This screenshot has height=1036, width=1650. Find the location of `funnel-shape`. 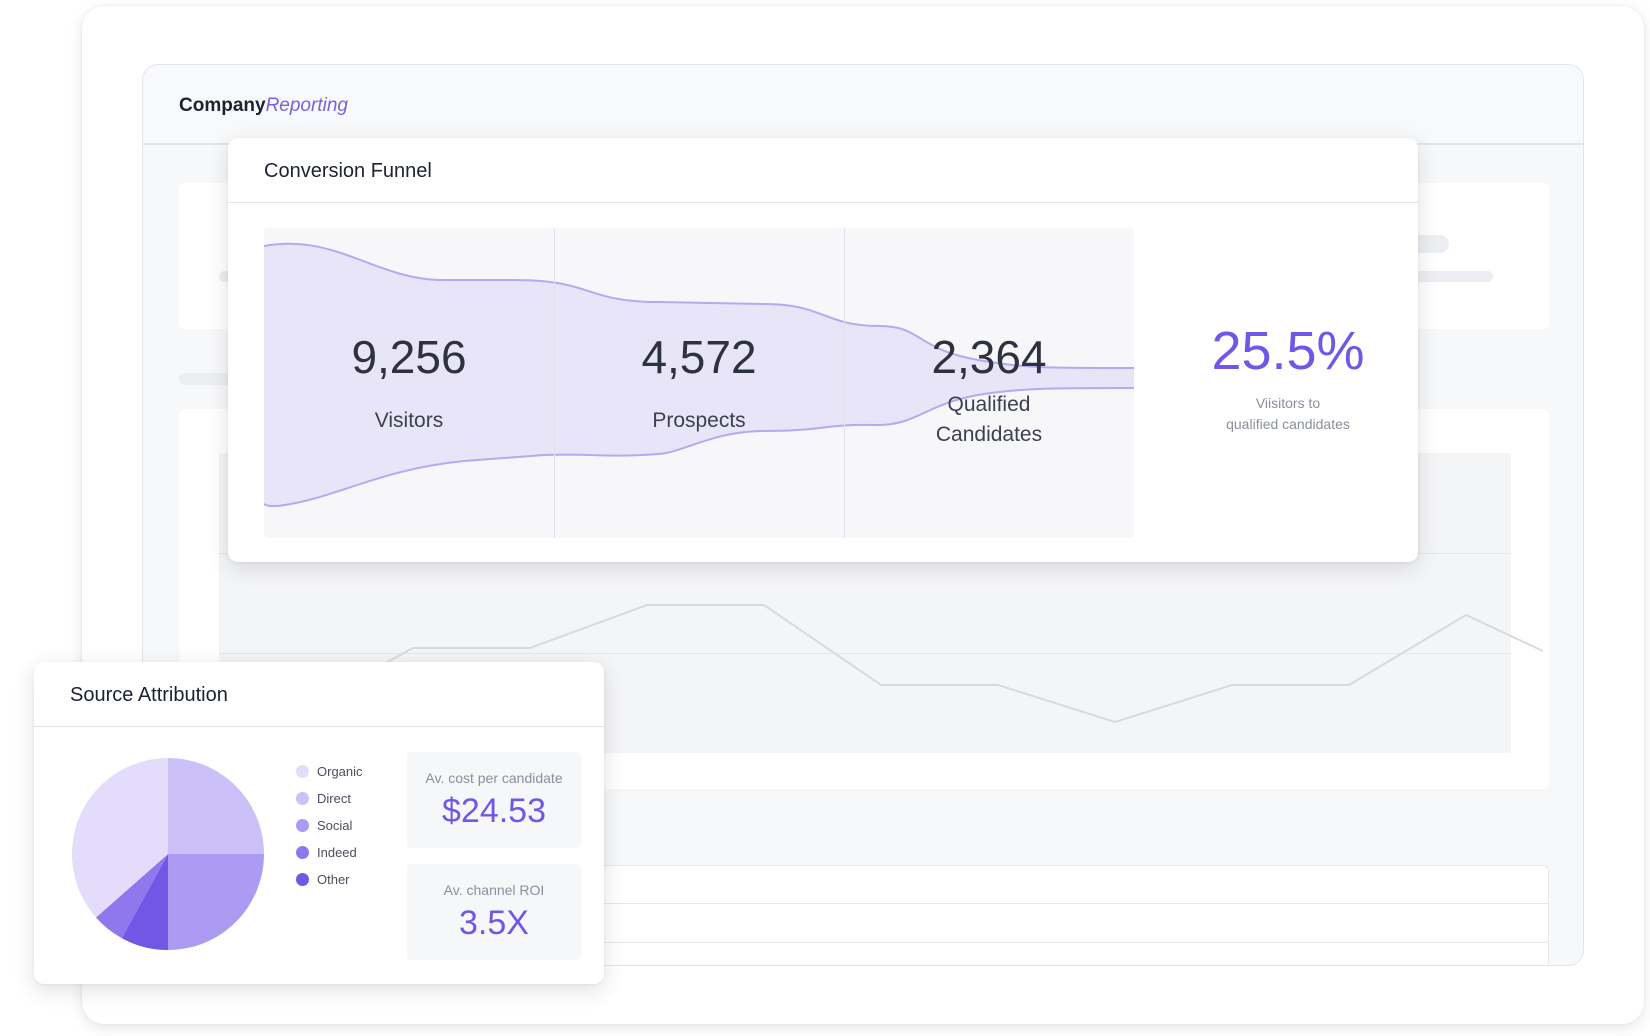

funnel-shape is located at coordinates (699, 375).